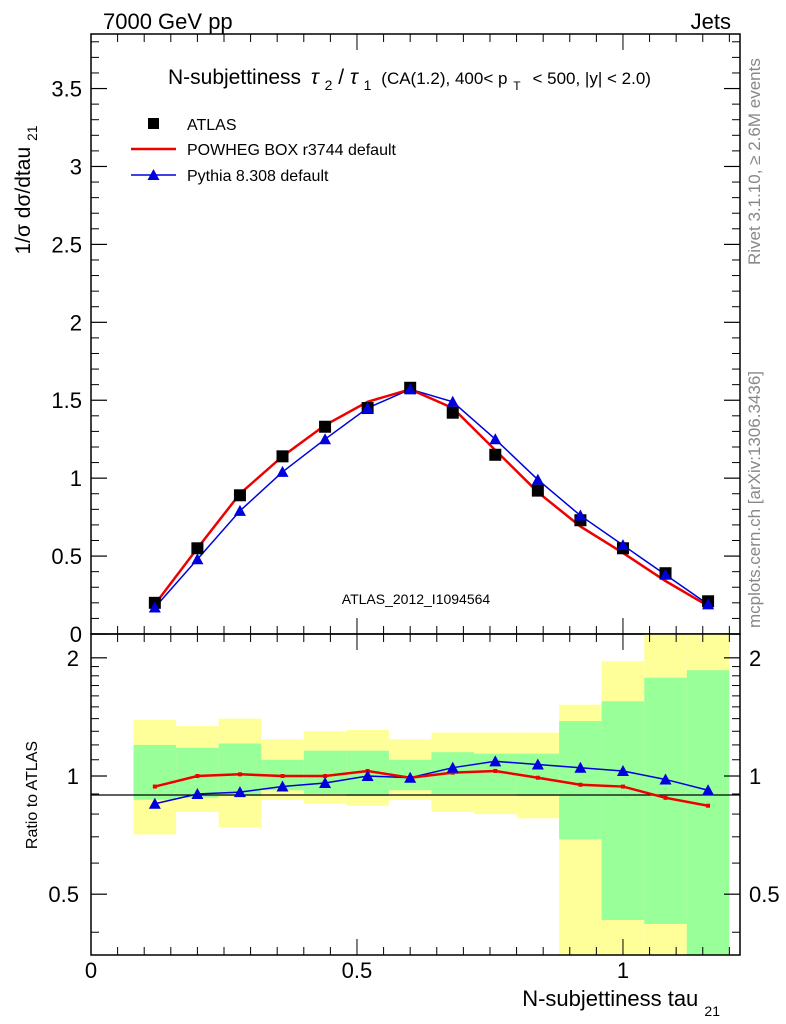 This screenshot has width=786, height=1024. What do you see at coordinates (153, 123) in the screenshot?
I see `legend-atlas-marker` at bounding box center [153, 123].